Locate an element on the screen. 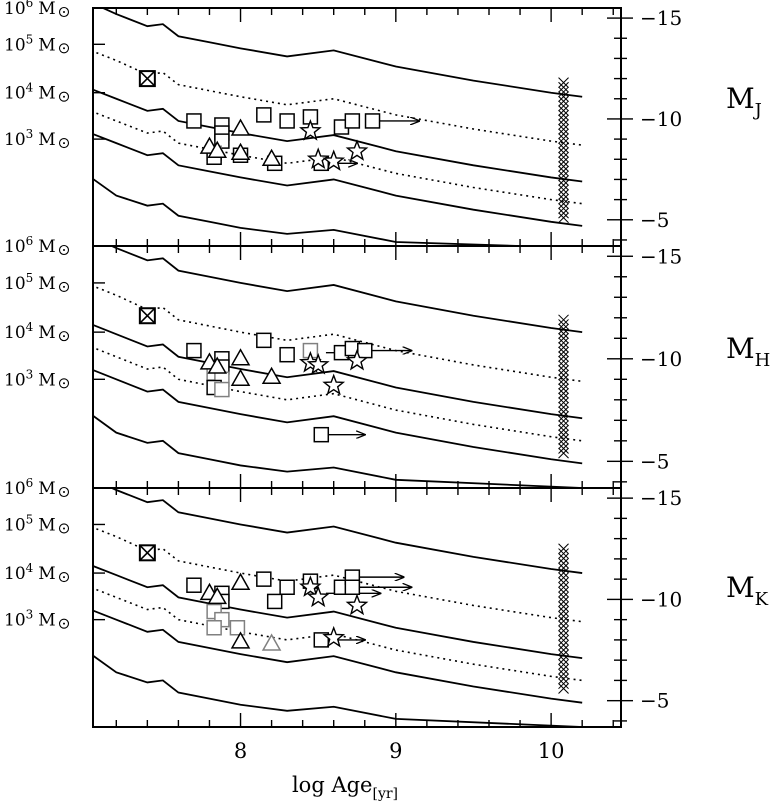 The image size is (777, 806). mass-label-exp: 4 is located at coordinates (30, 327).